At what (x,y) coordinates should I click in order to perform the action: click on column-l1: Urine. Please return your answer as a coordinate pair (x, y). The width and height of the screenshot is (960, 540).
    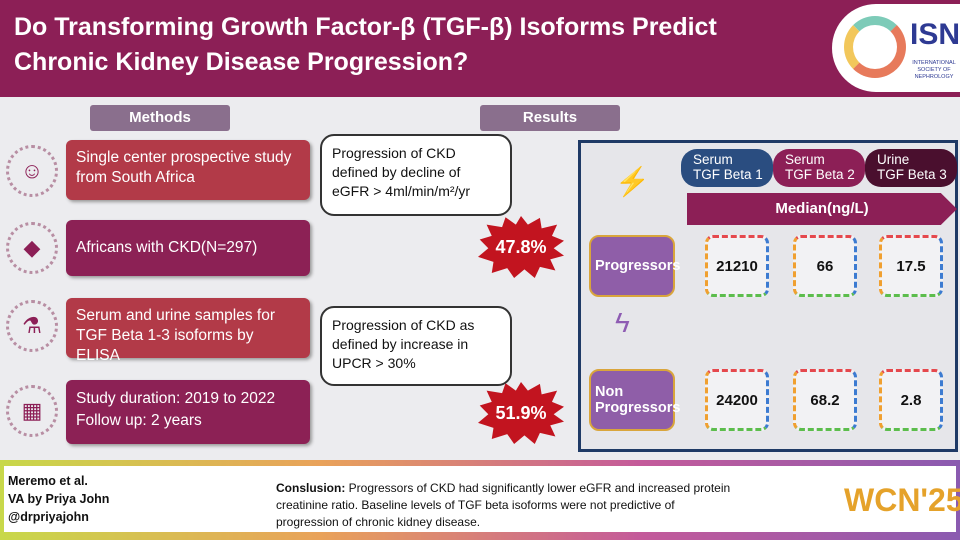
    Looking at the image, I should click on (893, 159).